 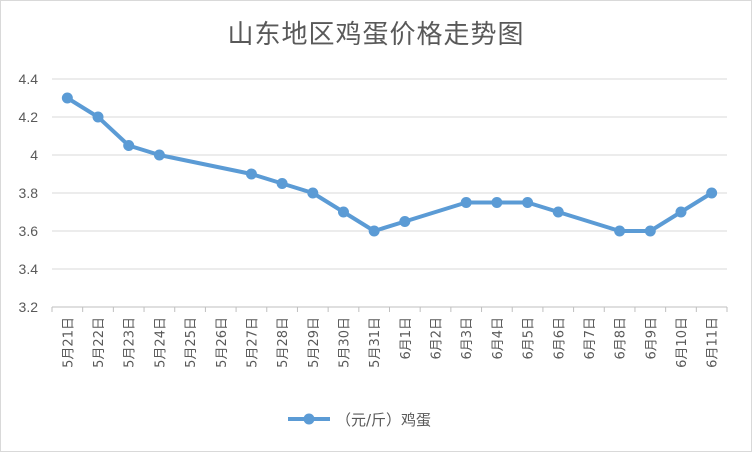 What do you see at coordinates (389, 309) in the screenshot?
I see `x-axis` at bounding box center [389, 309].